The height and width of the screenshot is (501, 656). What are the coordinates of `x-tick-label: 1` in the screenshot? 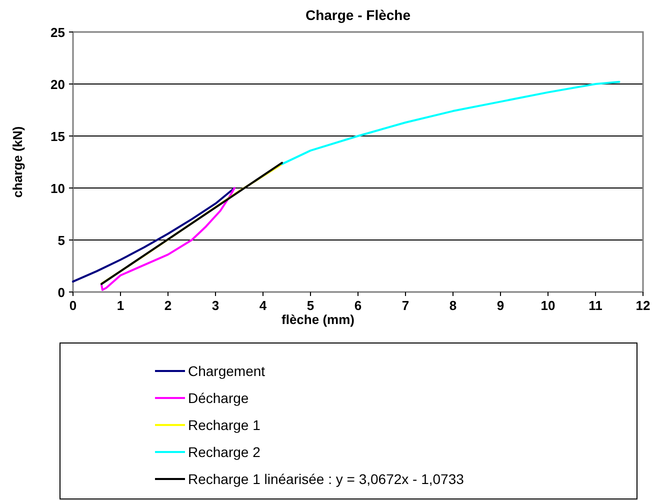 It's located at (120, 305).